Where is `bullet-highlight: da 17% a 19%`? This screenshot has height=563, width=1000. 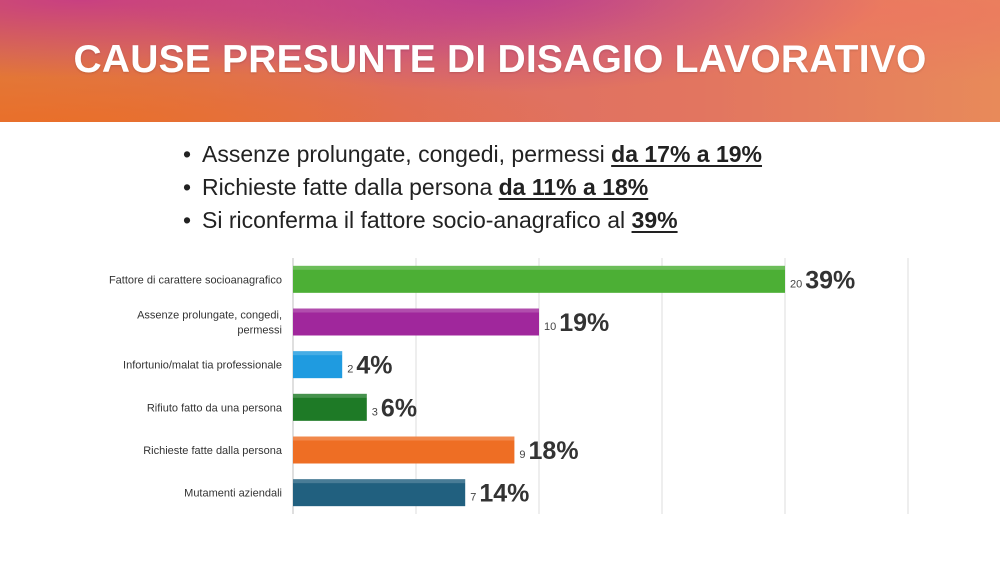
bullet-highlight: da 17% a 19% is located at coordinates (687, 154).